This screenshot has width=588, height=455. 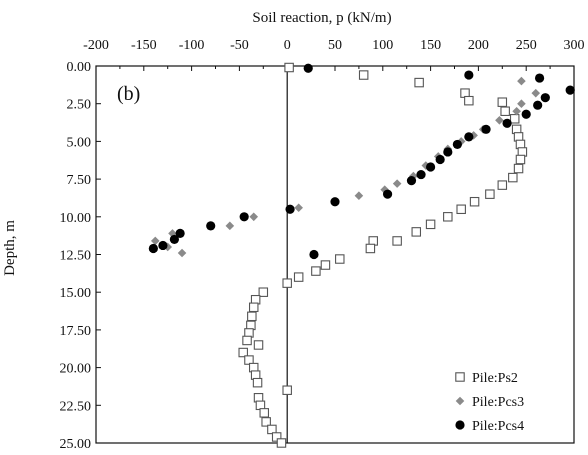 What do you see at coordinates (10, 248) in the screenshot?
I see `y-axis-title: Depth, m` at bounding box center [10, 248].